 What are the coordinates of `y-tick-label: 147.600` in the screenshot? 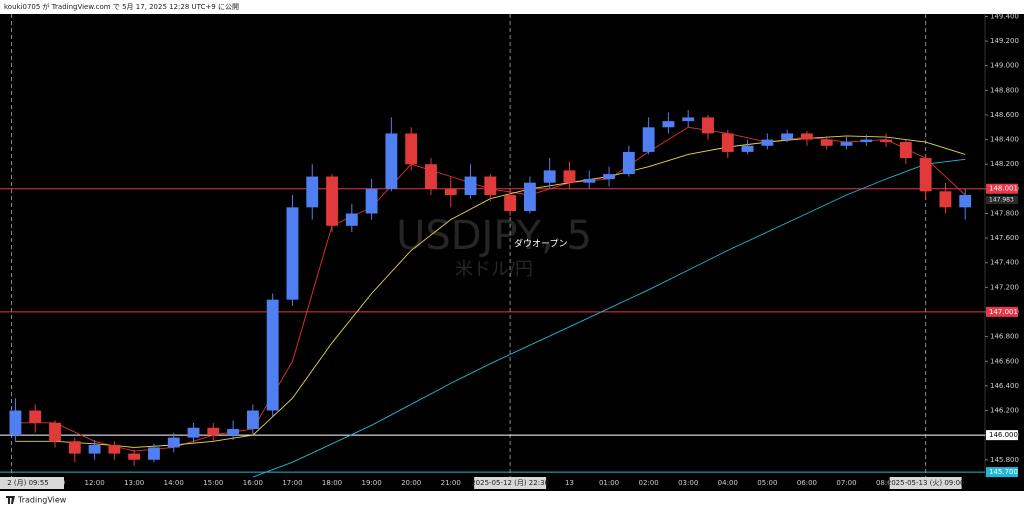 It's located at (1004, 238).